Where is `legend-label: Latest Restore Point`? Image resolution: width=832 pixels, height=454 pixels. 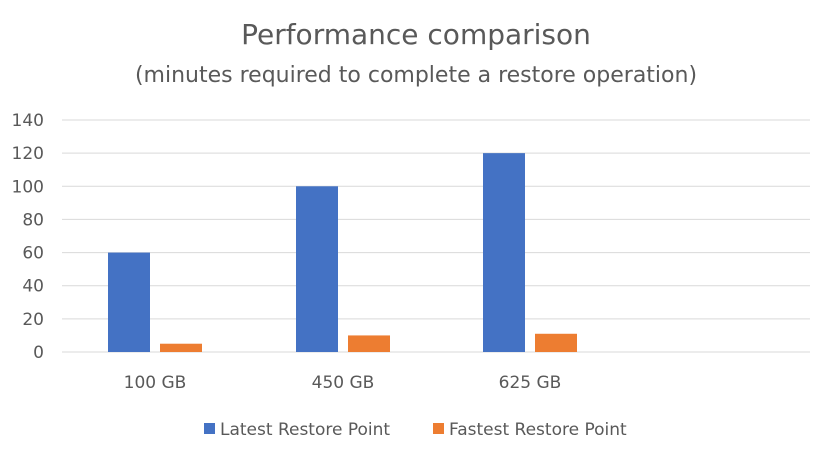
legend-label: Latest Restore Point is located at coordinates (305, 430).